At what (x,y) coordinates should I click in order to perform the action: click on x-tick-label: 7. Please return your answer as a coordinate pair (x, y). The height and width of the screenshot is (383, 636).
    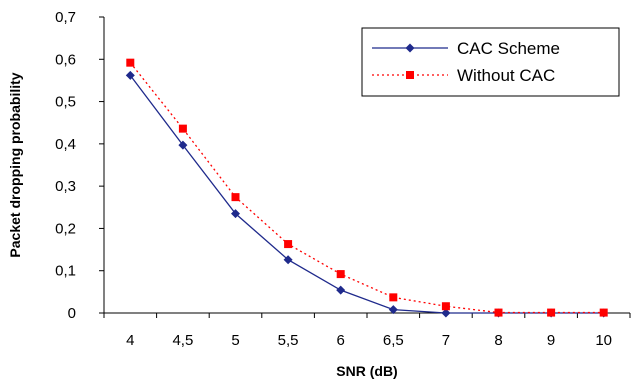
    Looking at the image, I should click on (446, 340).